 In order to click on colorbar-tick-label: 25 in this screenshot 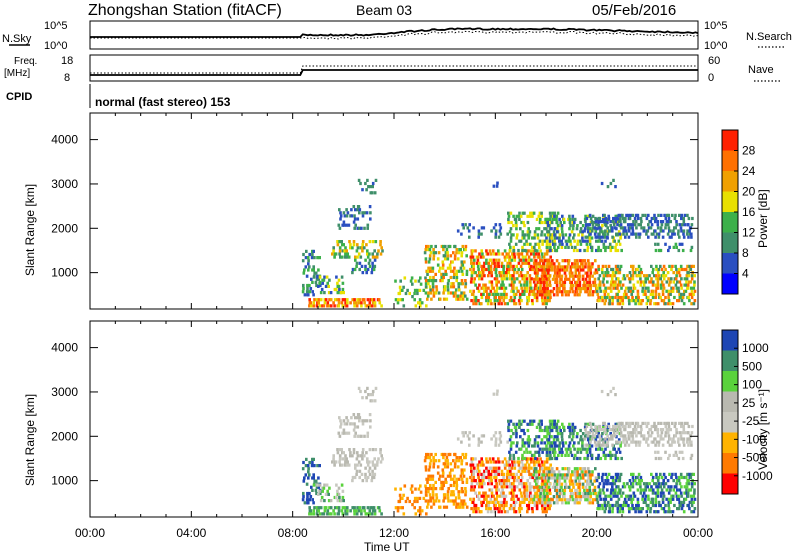, I will do `click(749, 403)`.